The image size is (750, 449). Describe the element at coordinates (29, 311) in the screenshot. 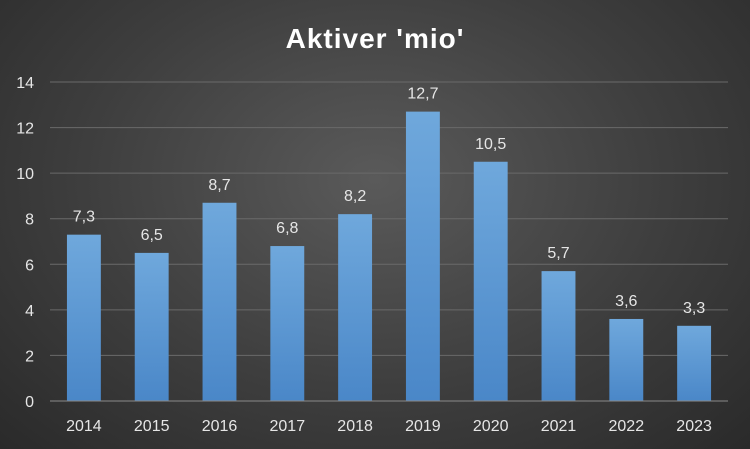

I see `y-tick-label: 4` at that location.